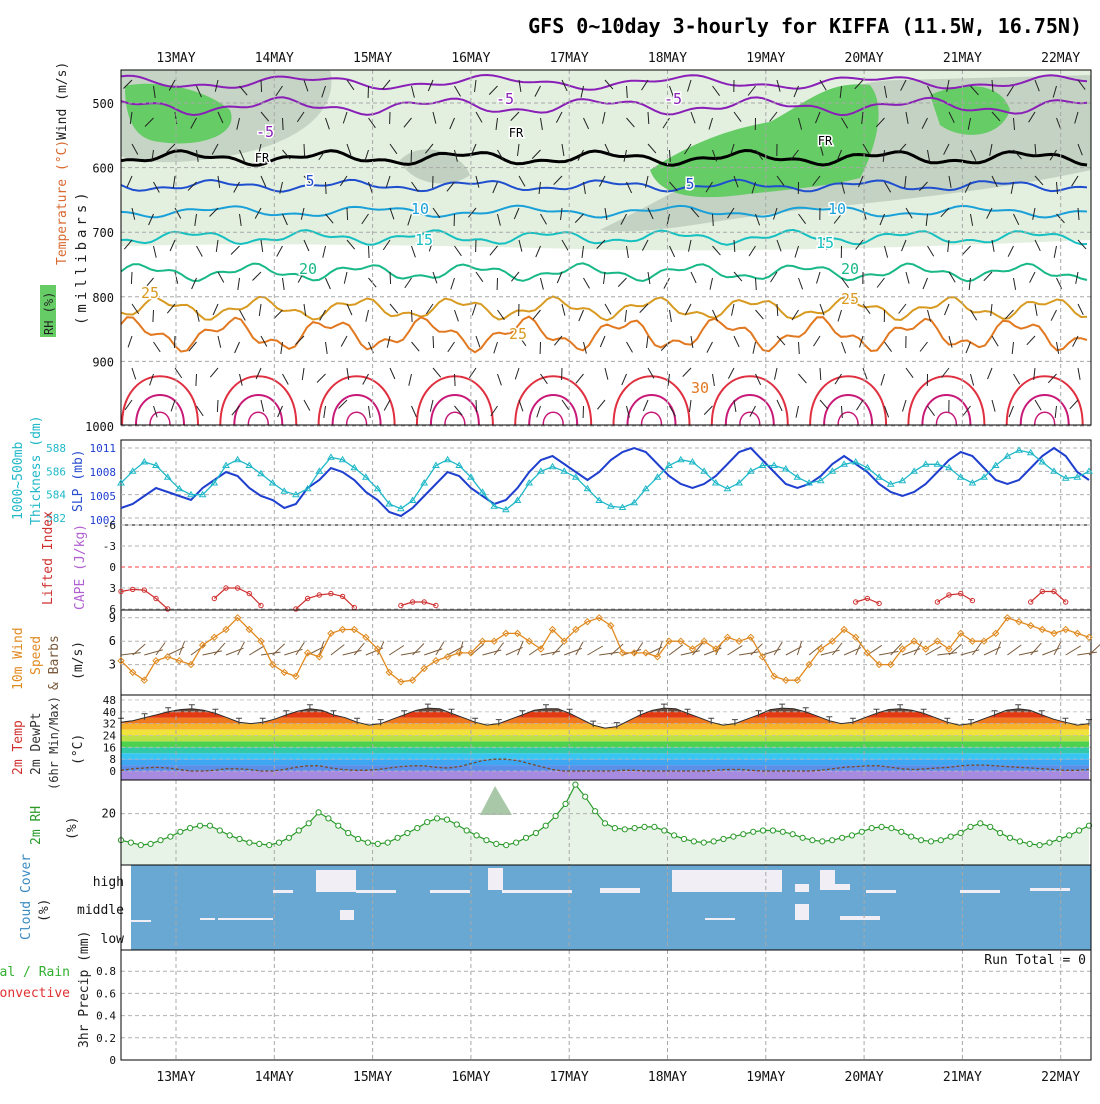  I want to click on temp2m-legend-3: (6hr Min/Max), so click(54, 743).